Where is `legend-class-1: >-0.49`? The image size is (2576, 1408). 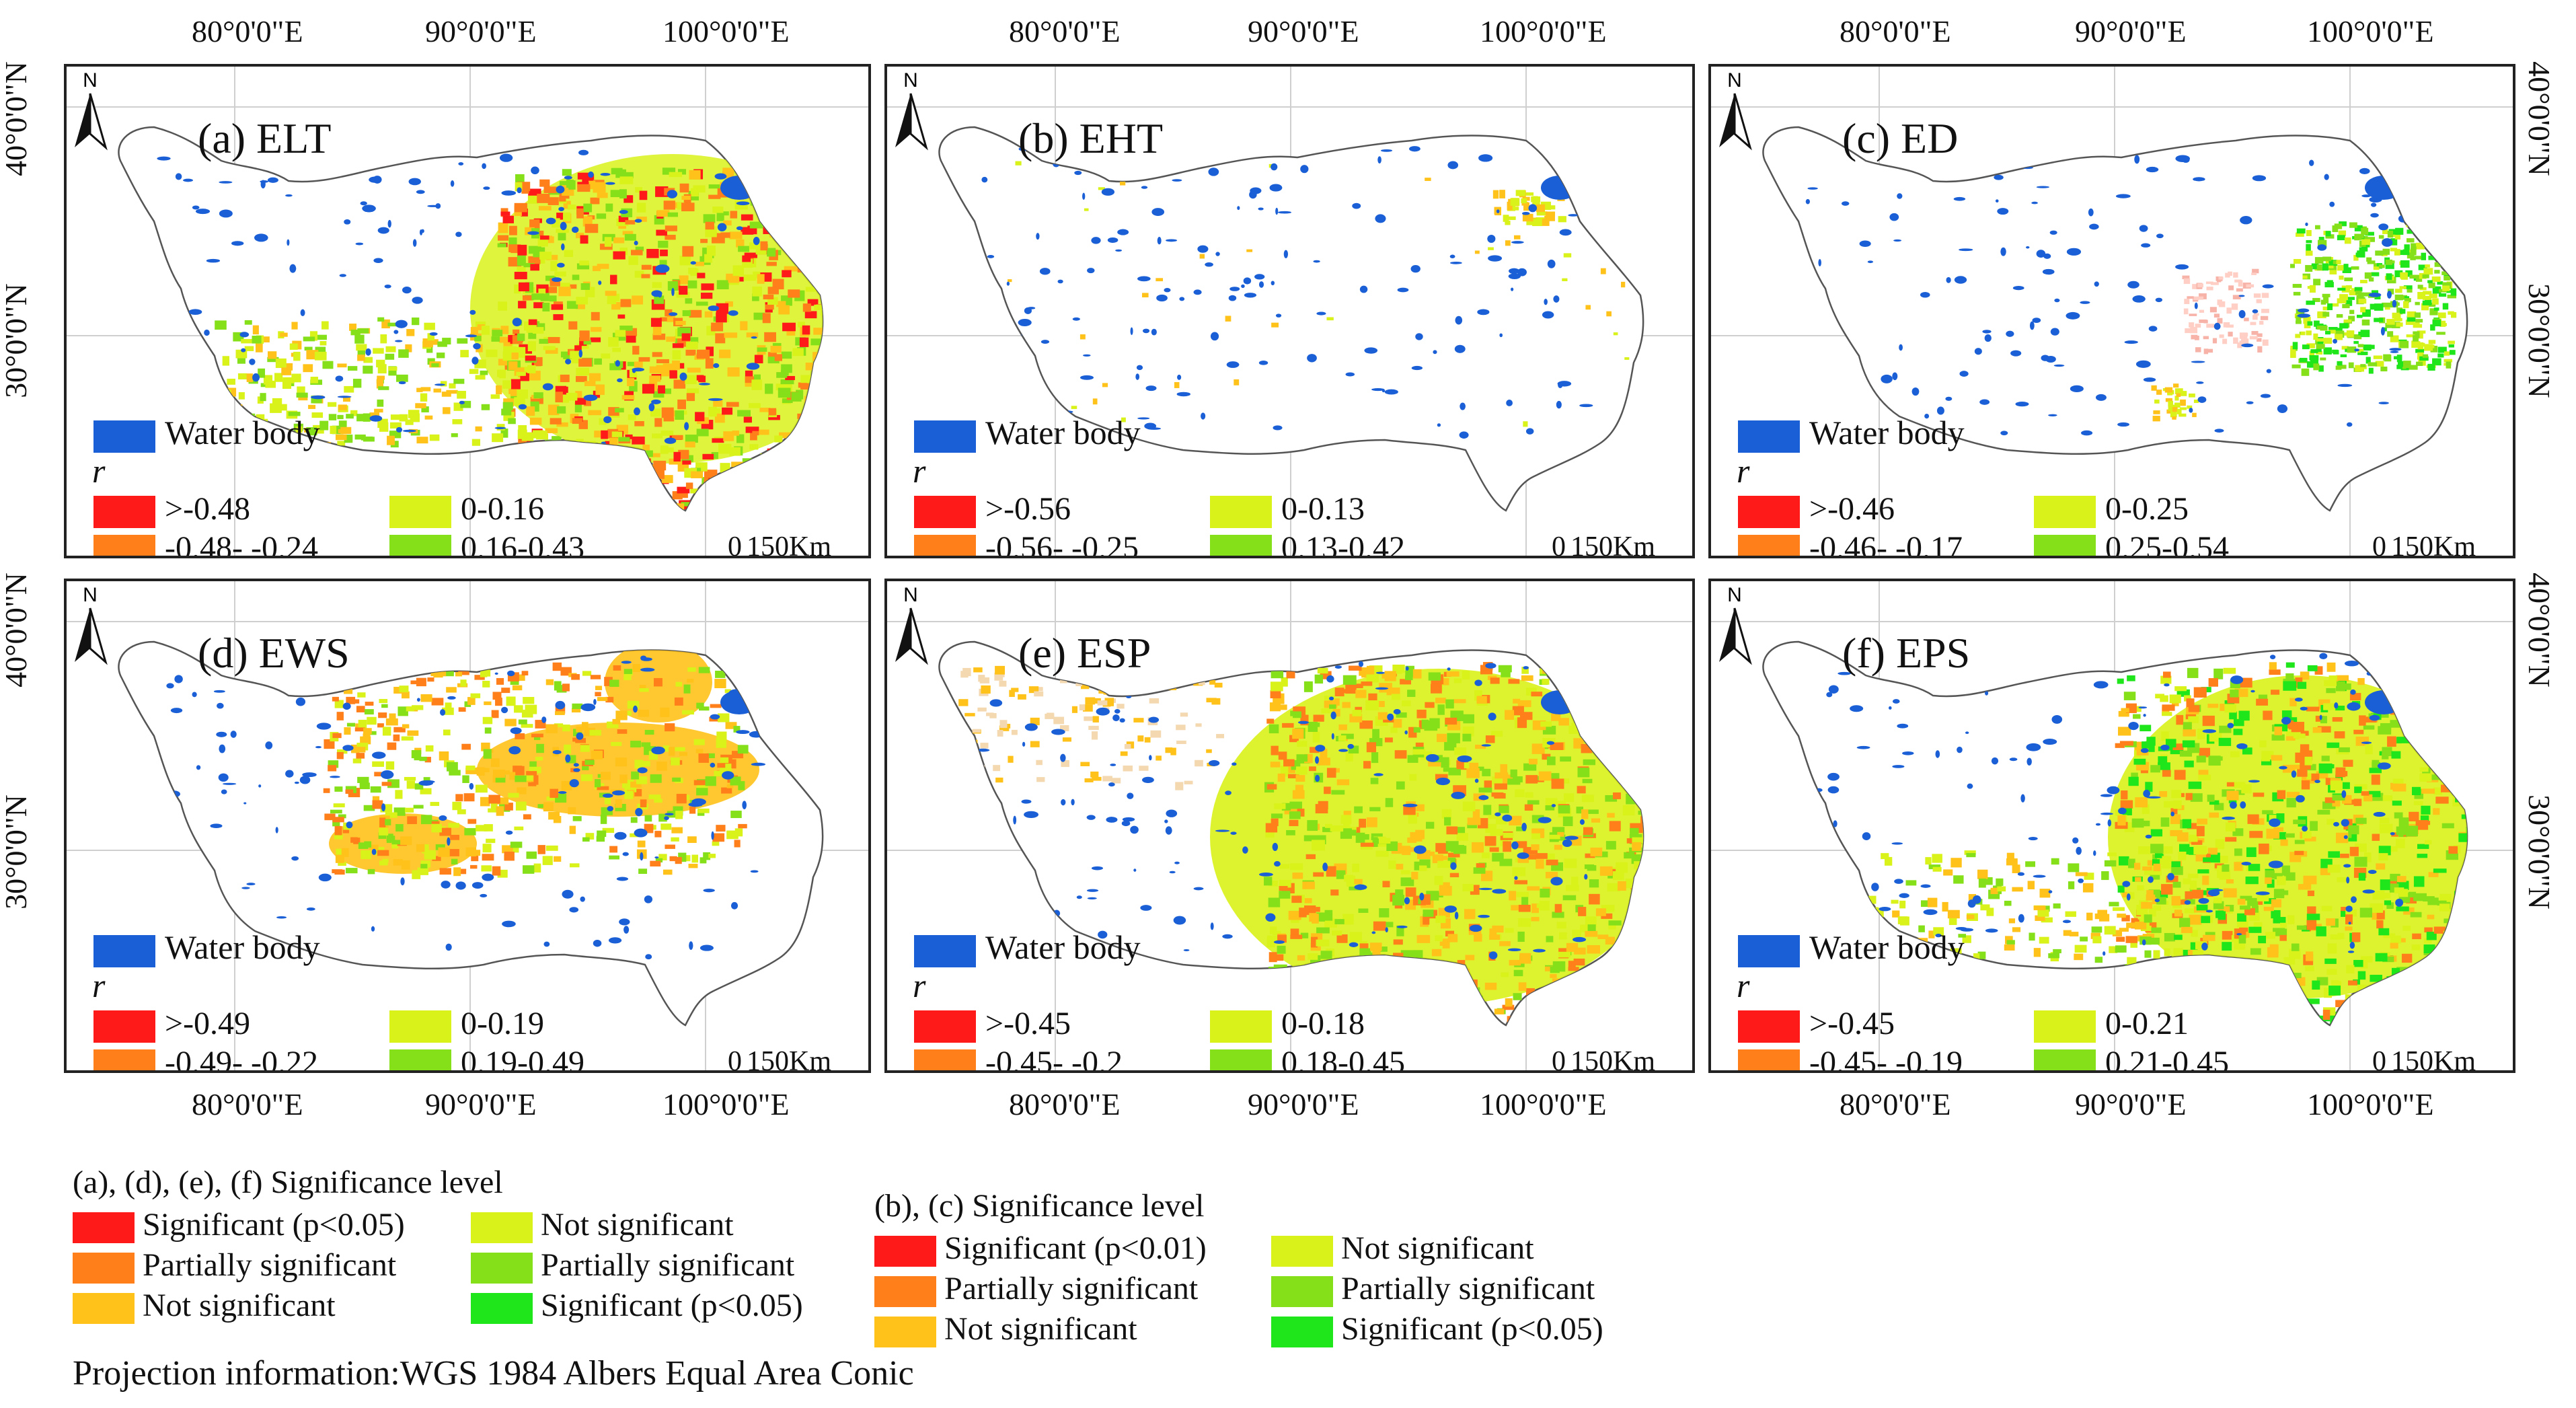 legend-class-1: >-0.49 is located at coordinates (171, 1024).